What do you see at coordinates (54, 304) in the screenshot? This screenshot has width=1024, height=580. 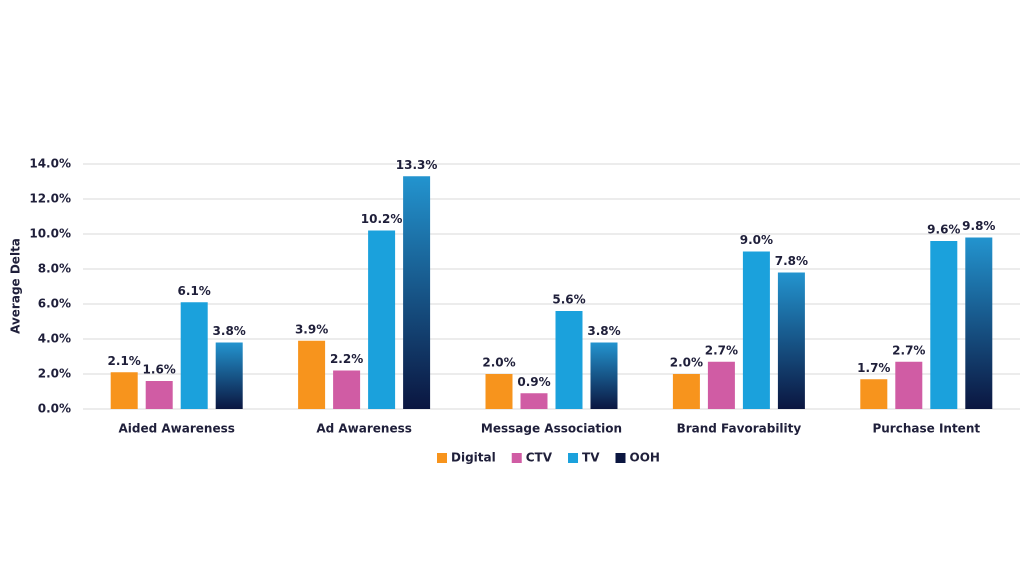 I see `y-tick-label: 6.0%` at bounding box center [54, 304].